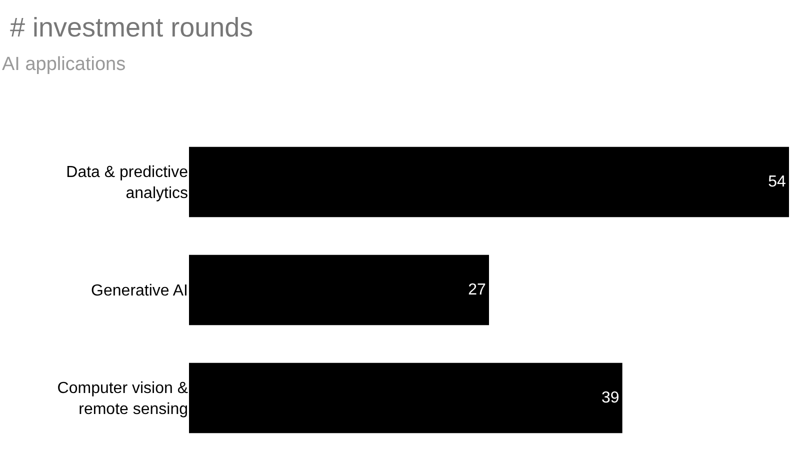 The height and width of the screenshot is (476, 808). Describe the element at coordinates (139, 291) in the screenshot. I see `y-tick-label: Generative AI` at that location.